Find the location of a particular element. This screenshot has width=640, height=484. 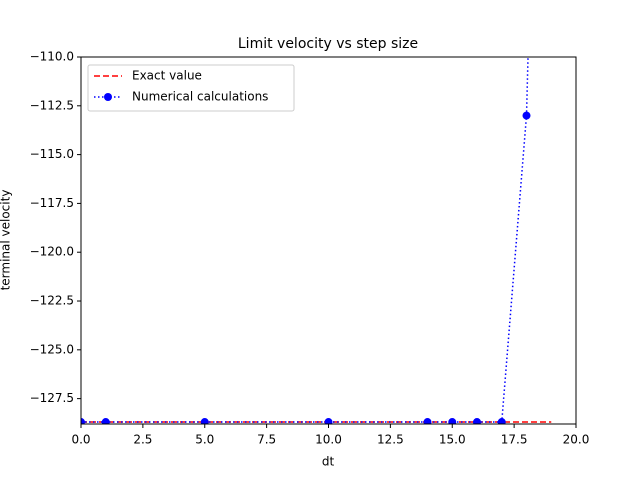

y-tick-label: −122.5 is located at coordinates (52, 301).